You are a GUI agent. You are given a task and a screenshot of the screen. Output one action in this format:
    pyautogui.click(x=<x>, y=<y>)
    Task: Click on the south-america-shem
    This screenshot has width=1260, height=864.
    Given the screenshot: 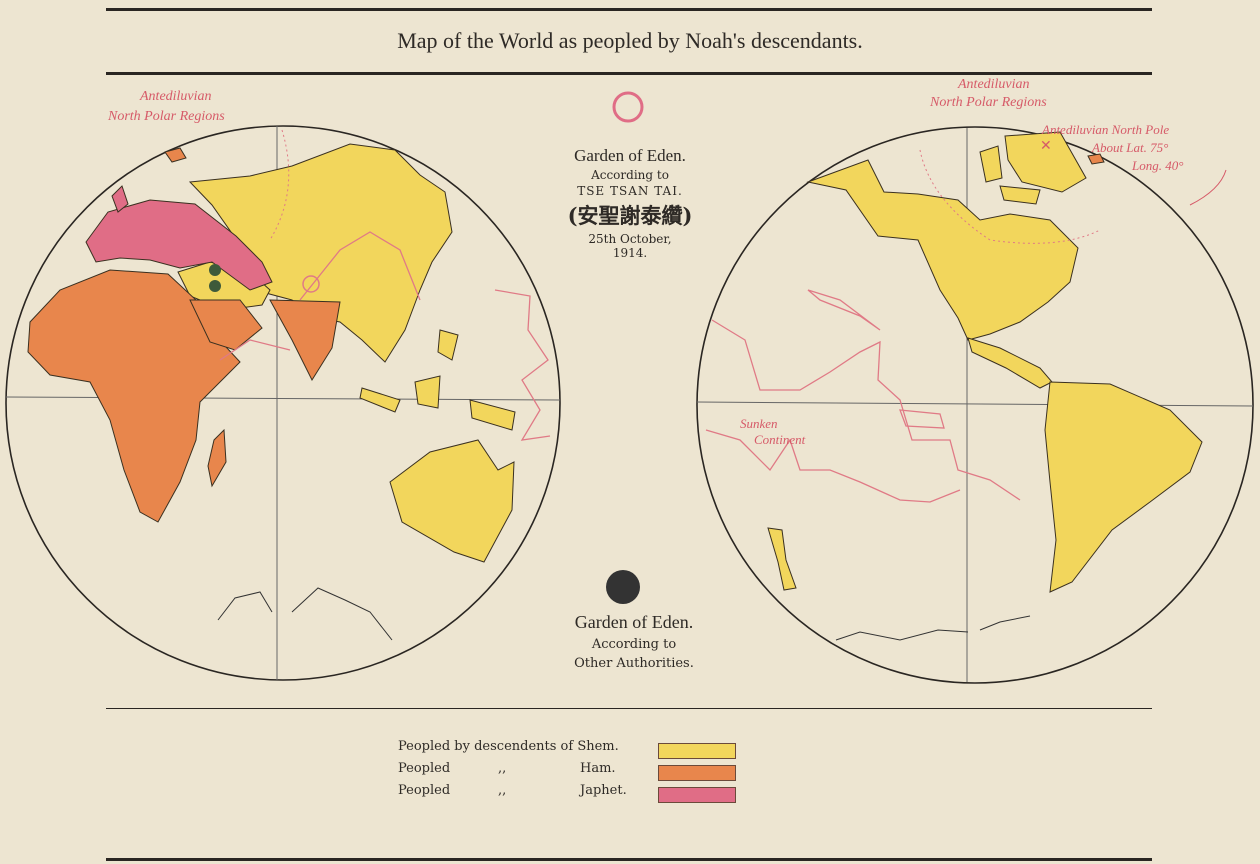 What is the action you would take?
    pyautogui.click(x=1123, y=487)
    